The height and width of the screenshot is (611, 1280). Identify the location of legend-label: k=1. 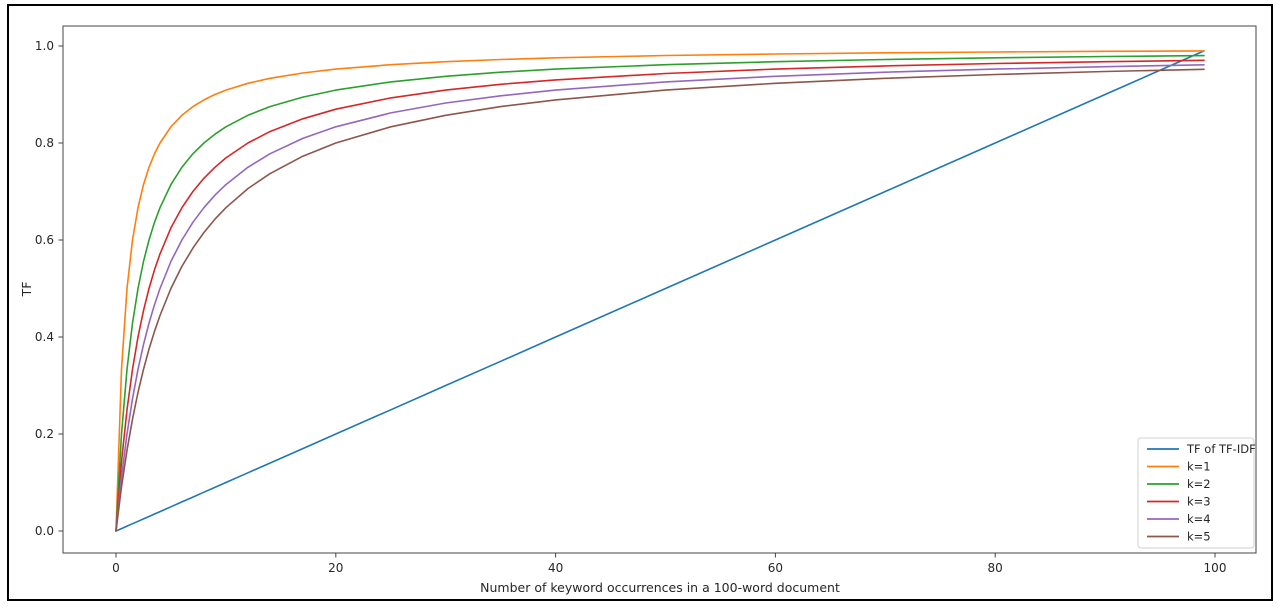
(1199, 467).